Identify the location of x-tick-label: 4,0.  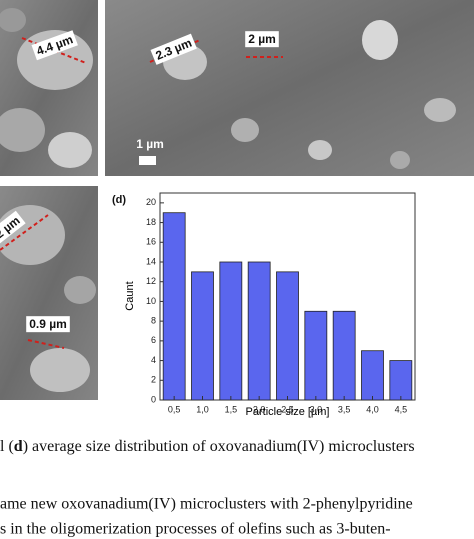
(372, 409).